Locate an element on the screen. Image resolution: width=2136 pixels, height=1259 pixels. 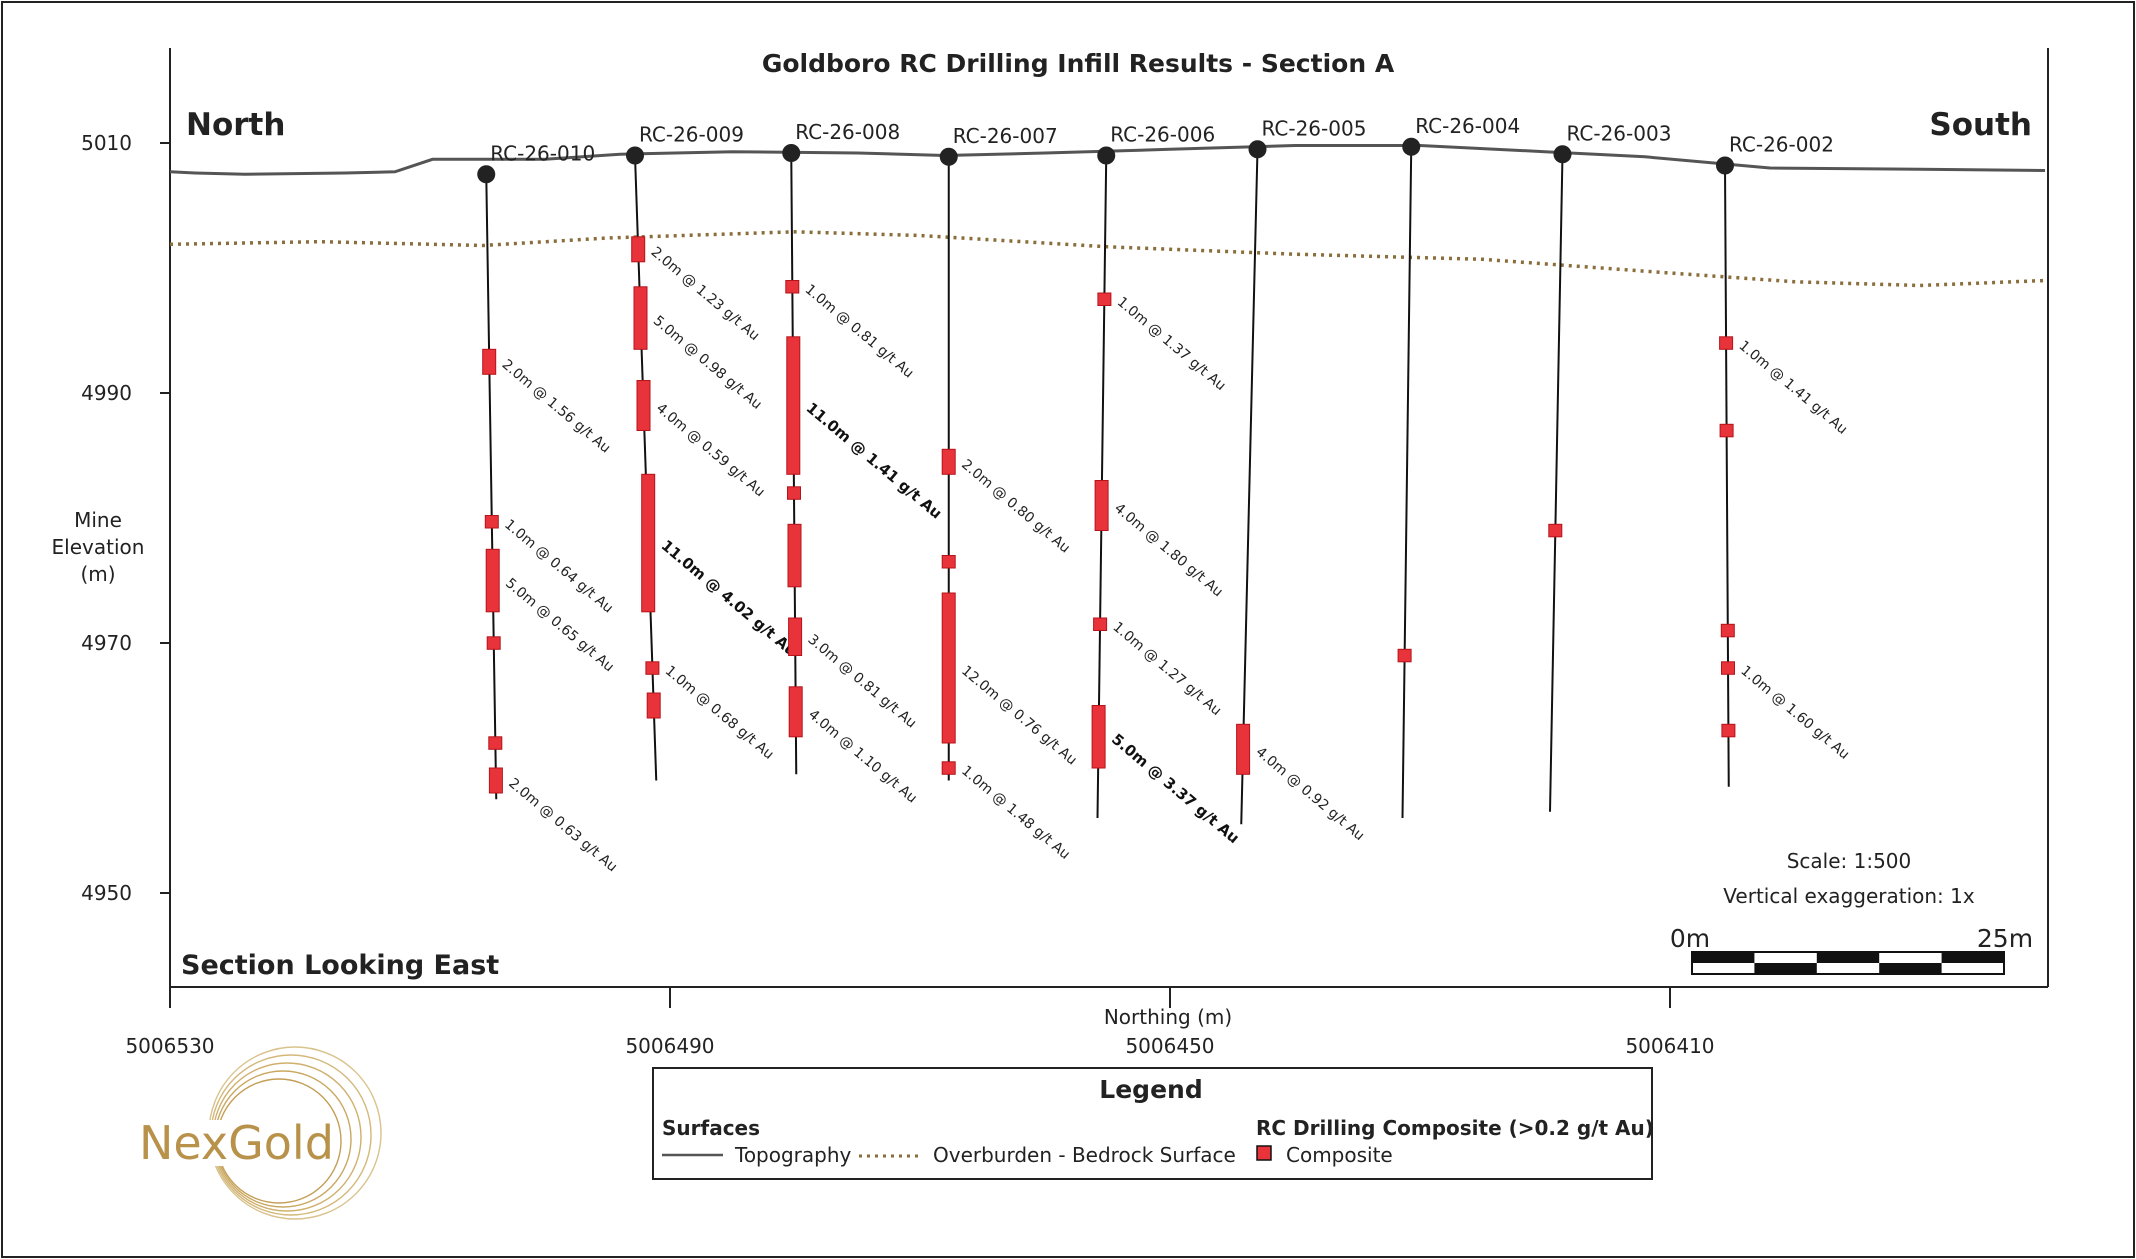
overburden-bedrock-surface is located at coordinates (1107, 259).